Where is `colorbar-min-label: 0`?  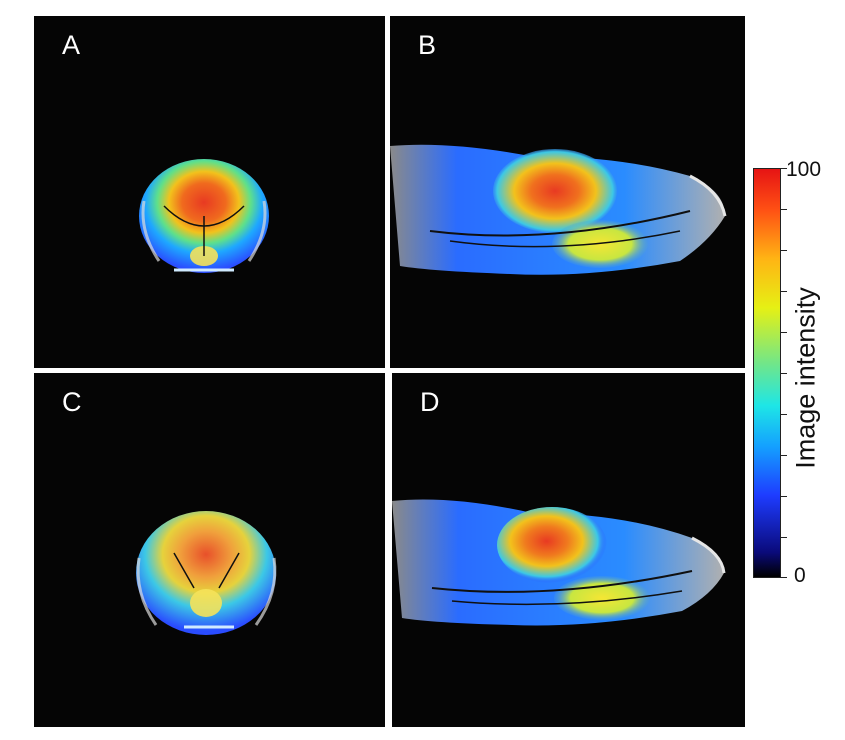 colorbar-min-label: 0 is located at coordinates (800, 575).